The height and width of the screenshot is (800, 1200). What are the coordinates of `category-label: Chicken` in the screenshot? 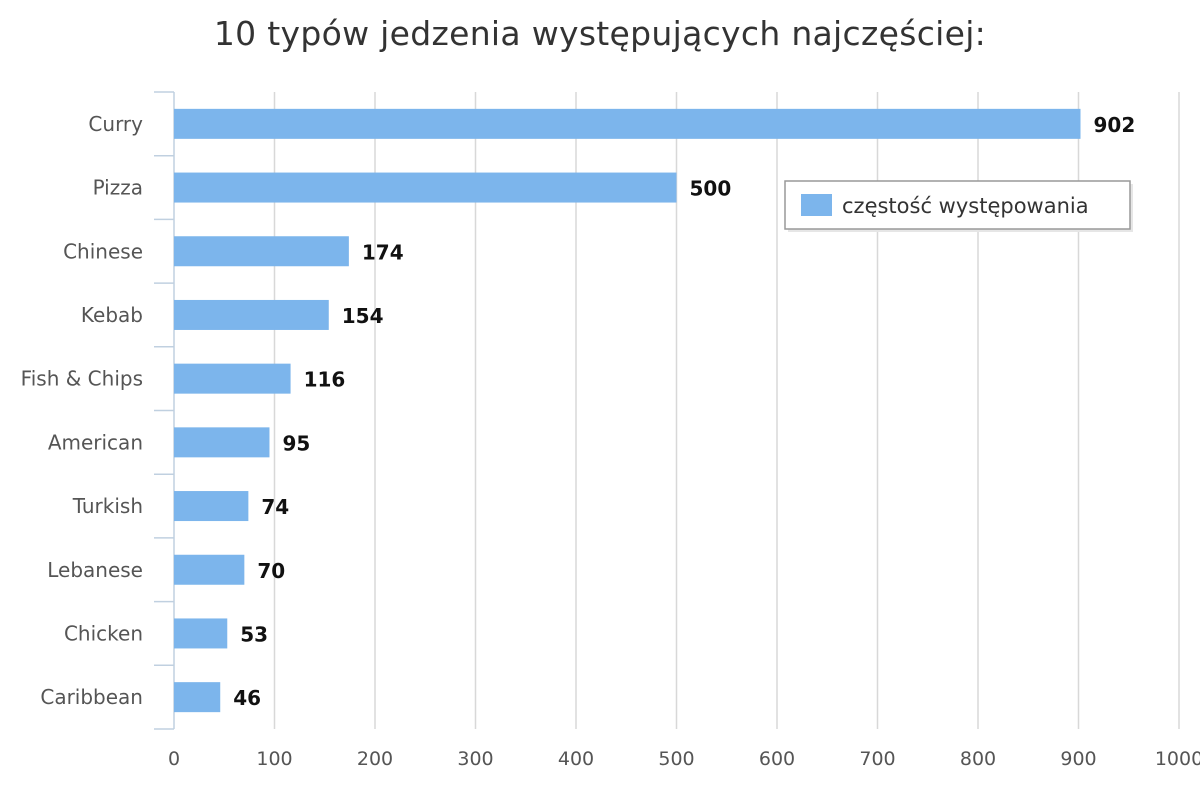 It's located at (103, 633).